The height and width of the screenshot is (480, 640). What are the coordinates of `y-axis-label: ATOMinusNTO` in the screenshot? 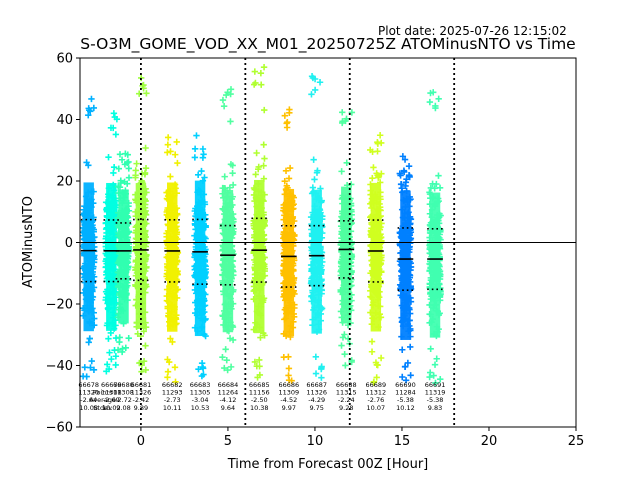 It's located at (28, 242).